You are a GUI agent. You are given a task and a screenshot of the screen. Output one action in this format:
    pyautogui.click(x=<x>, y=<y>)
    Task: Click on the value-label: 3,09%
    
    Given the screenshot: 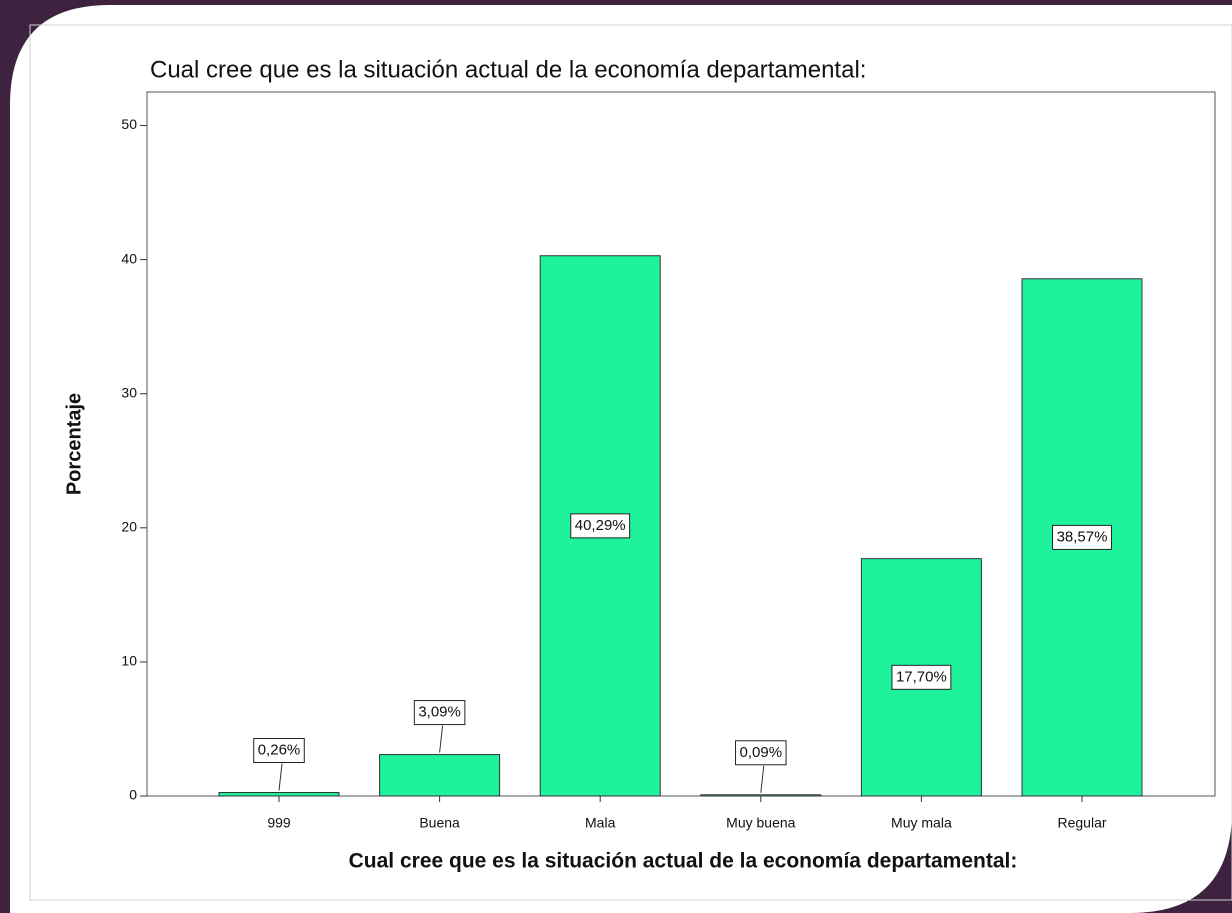 What is the action you would take?
    pyautogui.click(x=439, y=712)
    